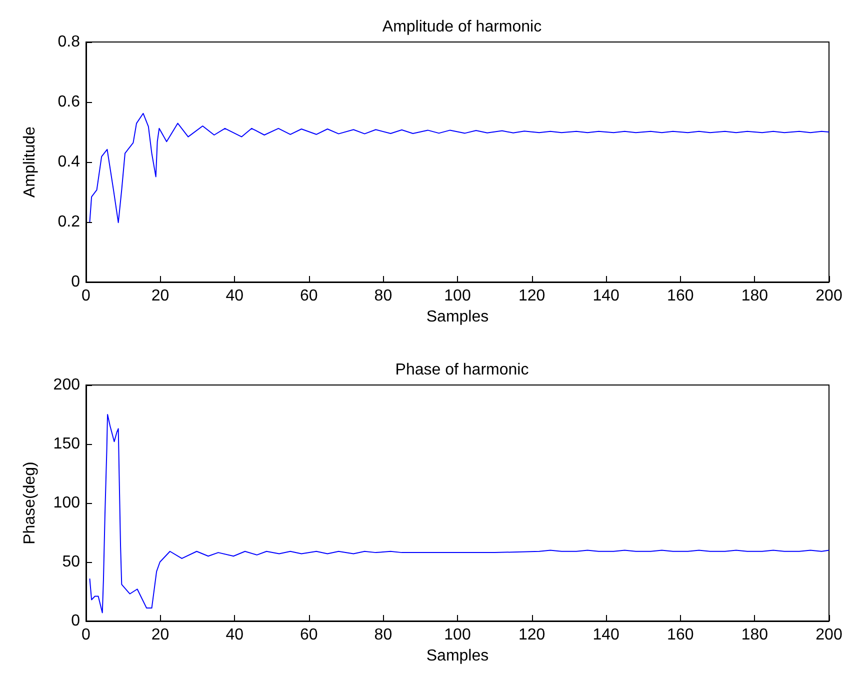  I want to click on chart-title: Phase of harmonic, so click(462, 370).